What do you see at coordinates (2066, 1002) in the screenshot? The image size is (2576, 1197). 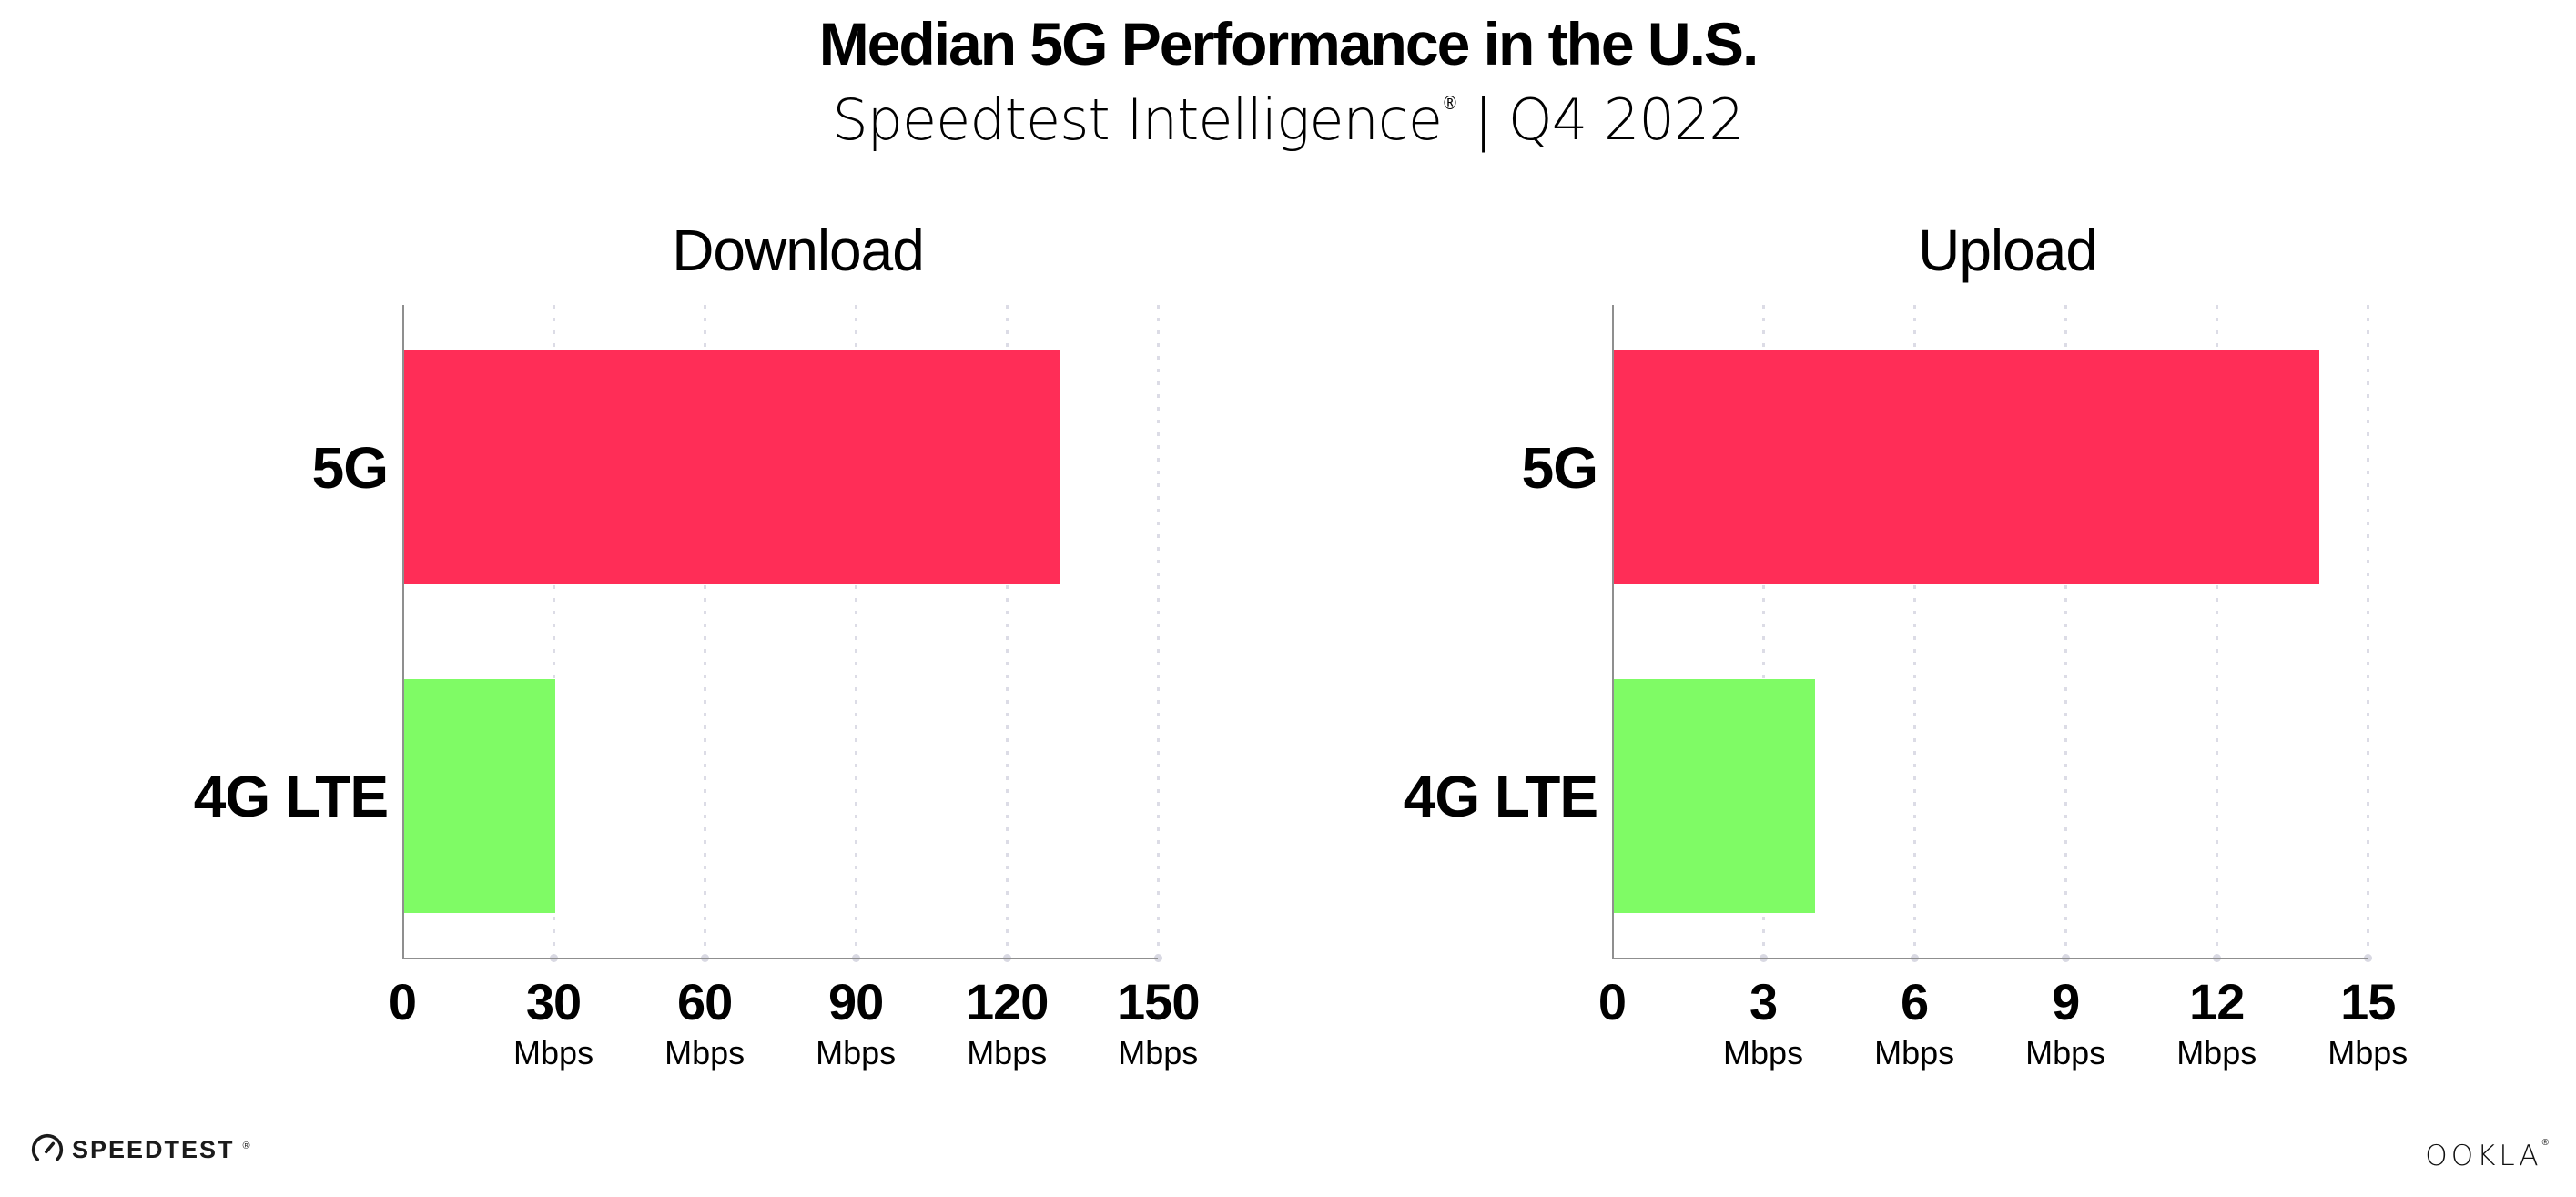 I see `x-tick-value: 9` at bounding box center [2066, 1002].